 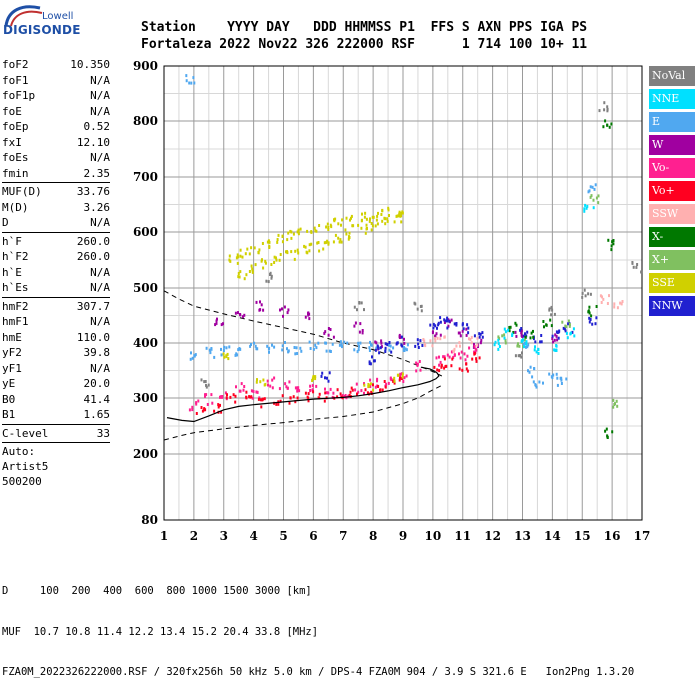 What do you see at coordinates (103, 433) in the screenshot?
I see `param-value: 33` at bounding box center [103, 433].